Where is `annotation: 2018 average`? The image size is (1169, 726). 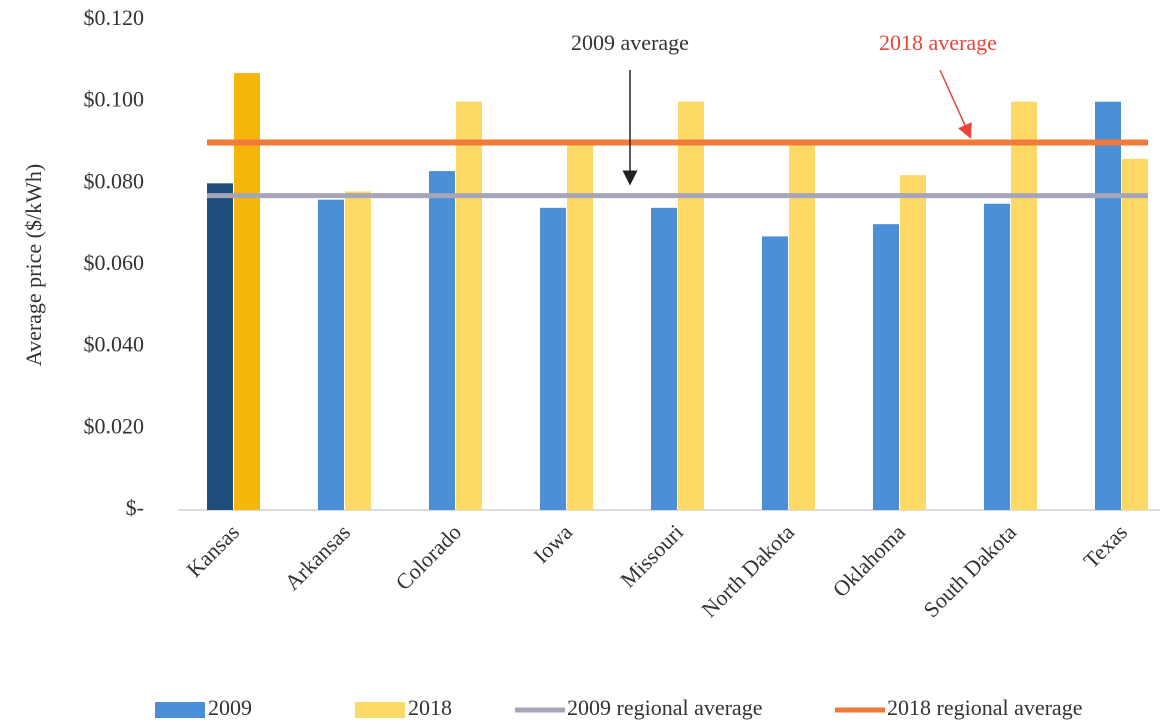
annotation: 2018 average is located at coordinates (938, 42).